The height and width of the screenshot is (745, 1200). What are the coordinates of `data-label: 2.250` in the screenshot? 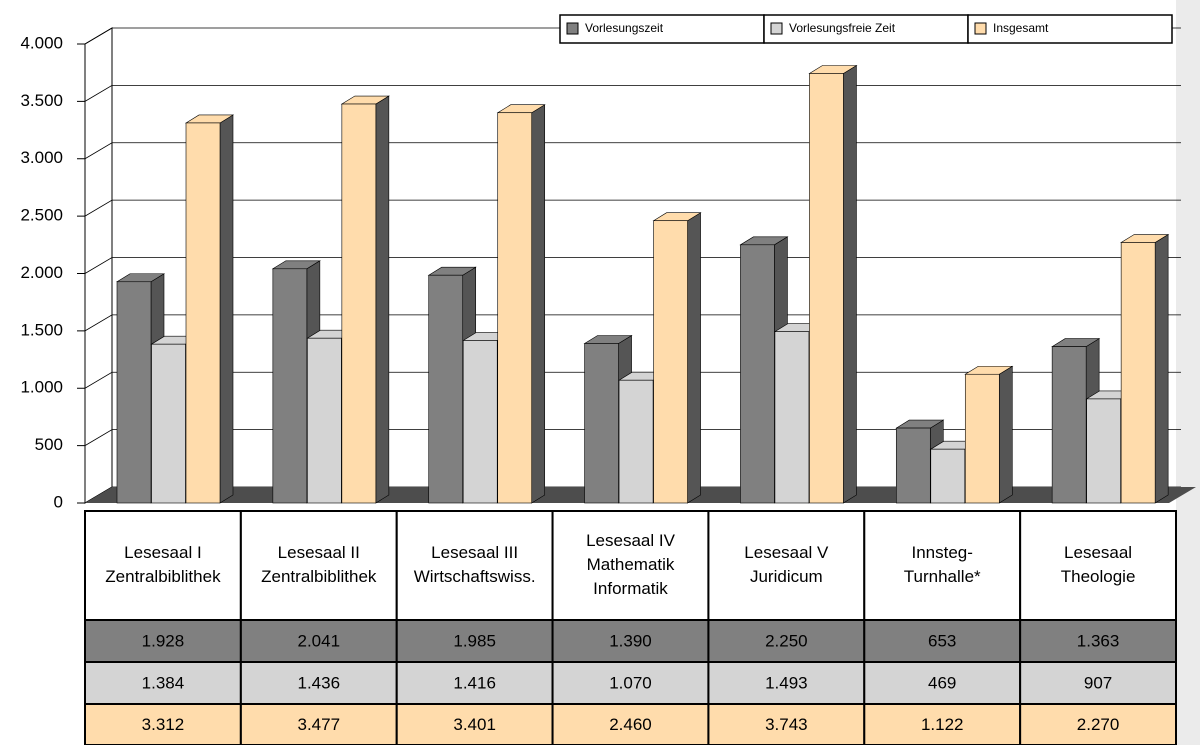 It's located at (786, 640).